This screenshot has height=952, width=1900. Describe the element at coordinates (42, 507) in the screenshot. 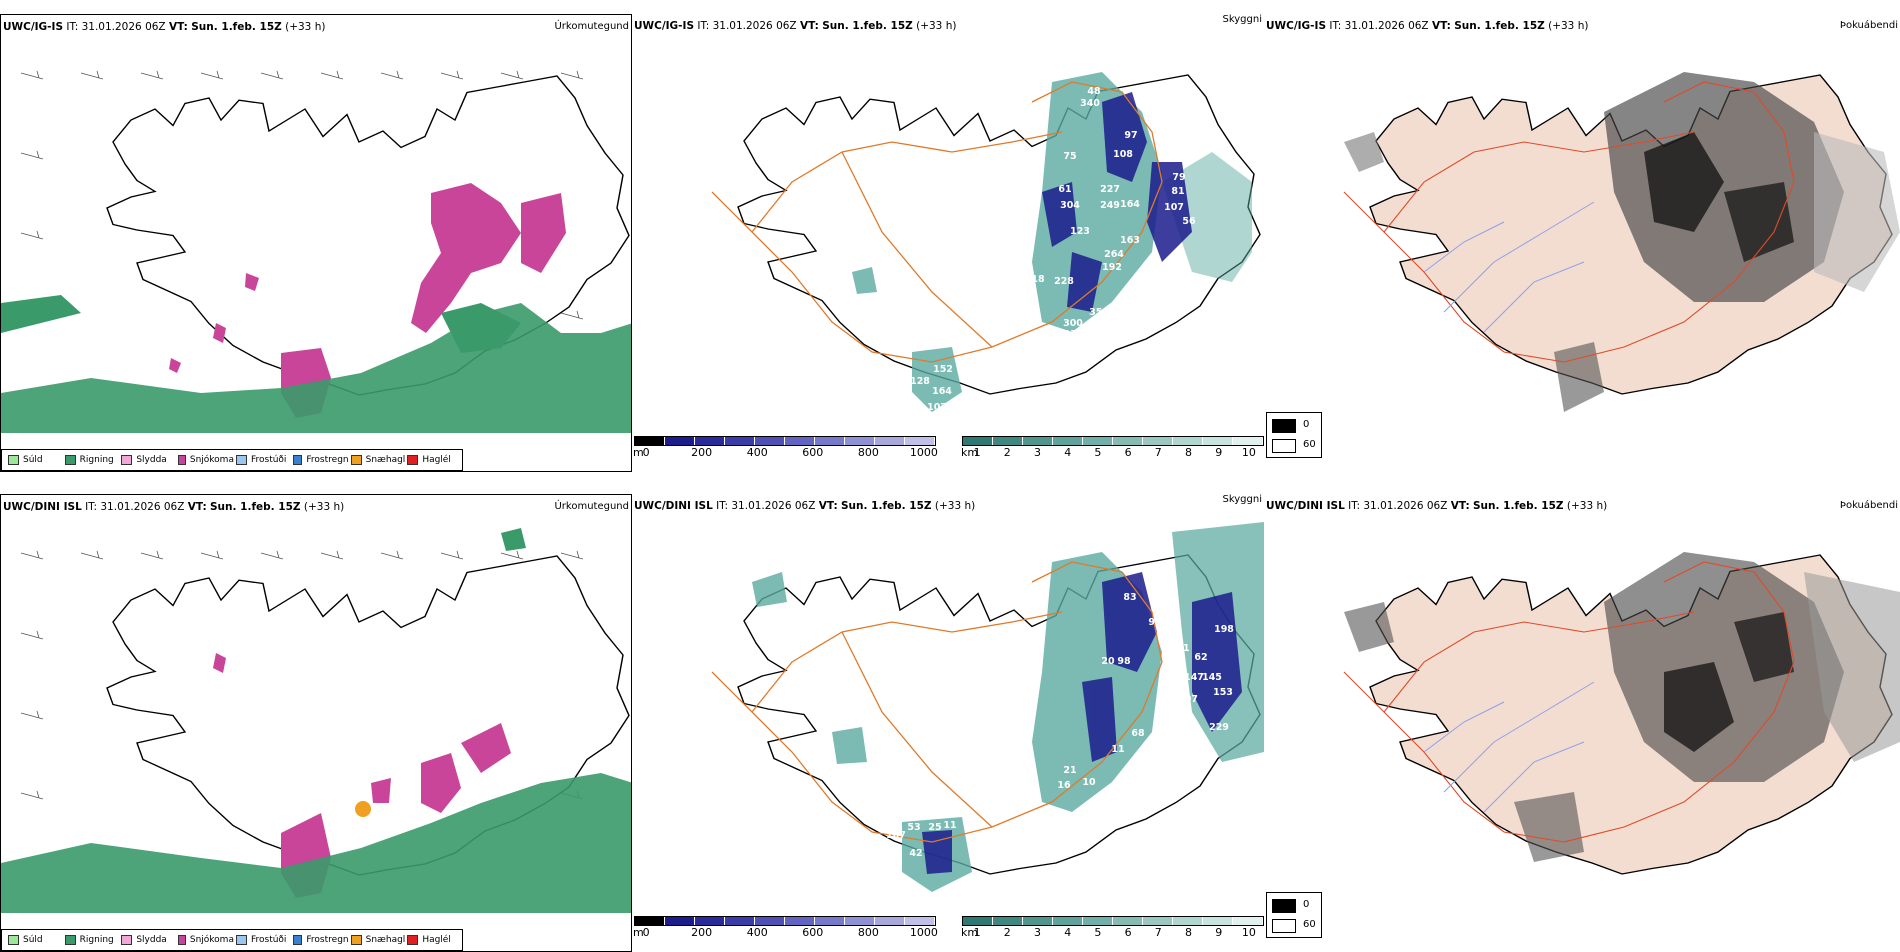

I see `model-name: UWC/DINI ISL` at that location.